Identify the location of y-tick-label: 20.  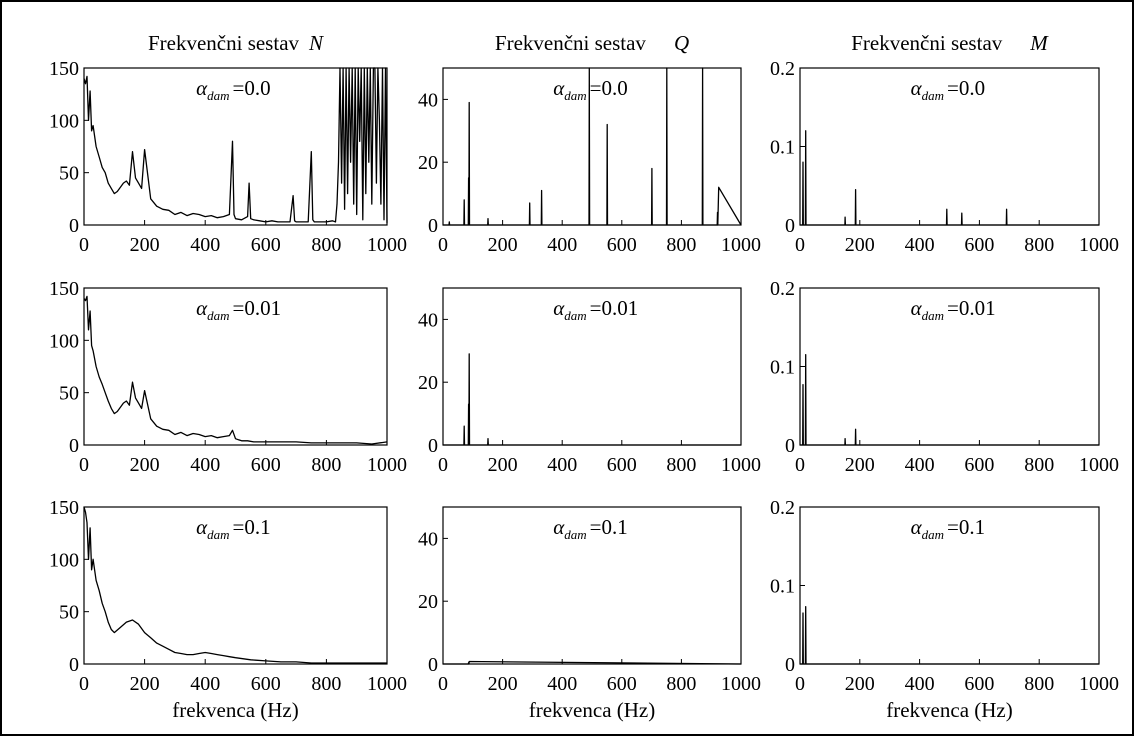
(428, 383).